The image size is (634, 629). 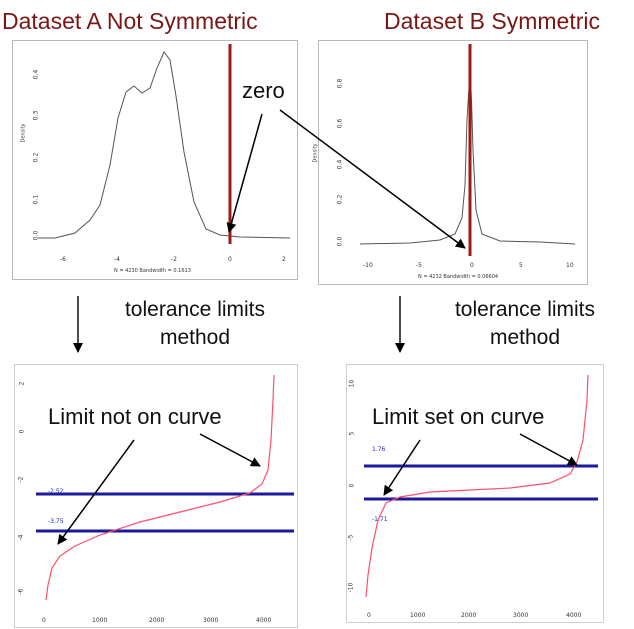 I want to click on zero-arrow-b, so click(x=372, y=179).